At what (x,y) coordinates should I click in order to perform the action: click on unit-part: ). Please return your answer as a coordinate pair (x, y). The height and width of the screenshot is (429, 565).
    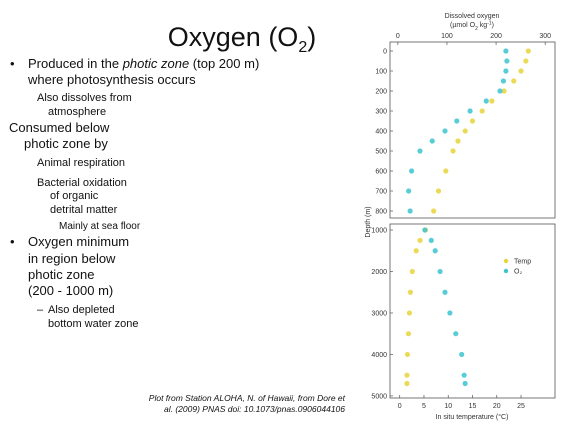
    Looking at the image, I should click on (493, 25).